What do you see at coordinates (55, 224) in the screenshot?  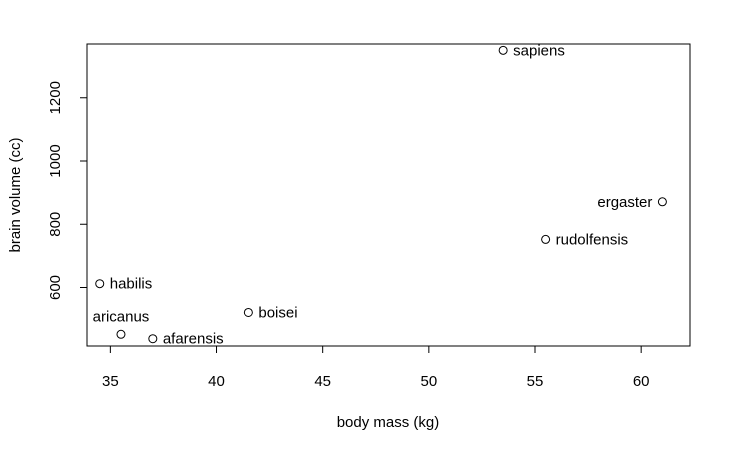 I see `y-tick-label: 800` at bounding box center [55, 224].